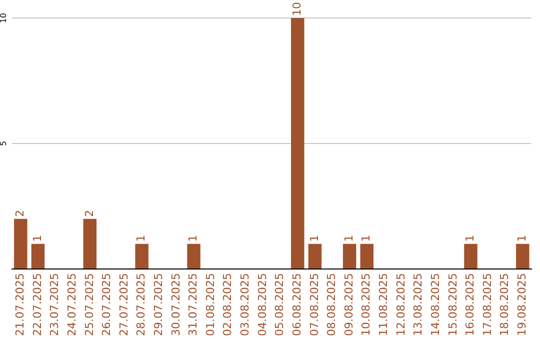 The width and height of the screenshot is (540, 340). Describe the element at coordinates (435, 304) in the screenshot. I see `x-tick-label: 14.08.2025` at that location.